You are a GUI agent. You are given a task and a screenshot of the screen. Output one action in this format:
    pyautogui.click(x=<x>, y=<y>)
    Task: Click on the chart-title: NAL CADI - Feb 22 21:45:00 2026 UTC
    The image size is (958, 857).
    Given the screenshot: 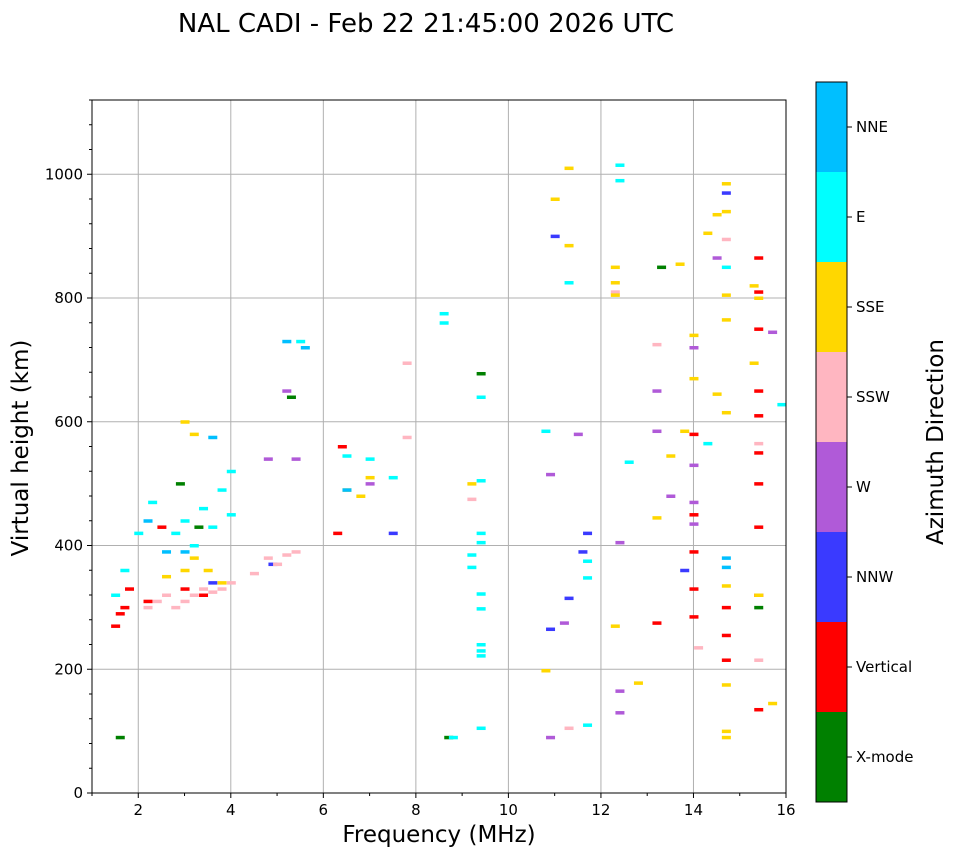 What is the action you would take?
    pyautogui.click(x=426, y=24)
    